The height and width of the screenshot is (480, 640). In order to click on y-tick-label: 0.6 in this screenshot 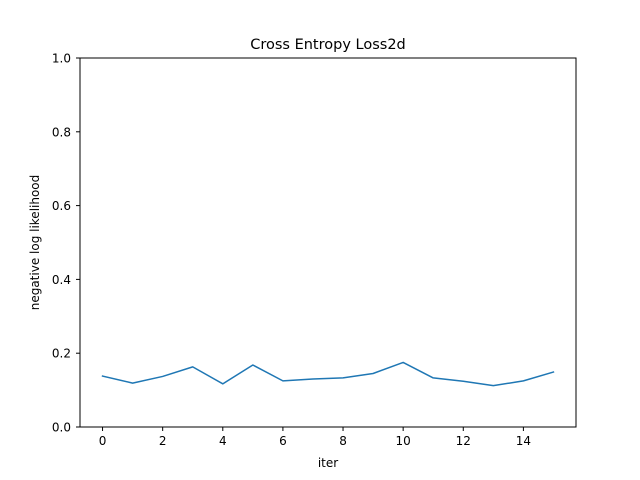, I will do `click(61, 206)`.